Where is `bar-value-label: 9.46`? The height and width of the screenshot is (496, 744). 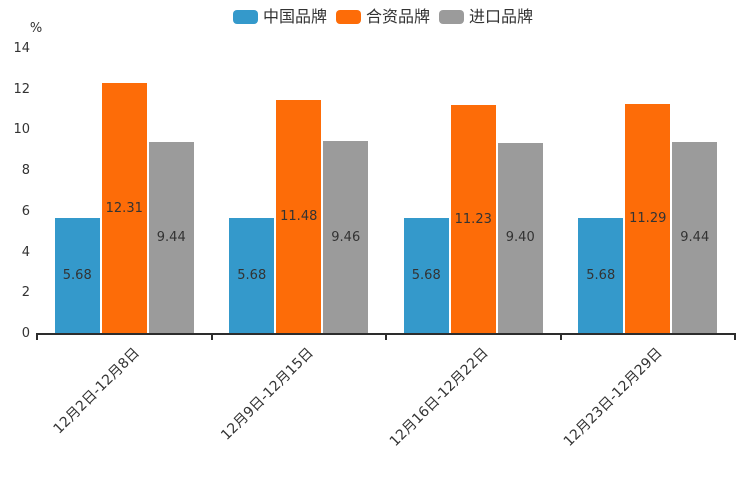
bar-value-label: 9.46 is located at coordinates (346, 237).